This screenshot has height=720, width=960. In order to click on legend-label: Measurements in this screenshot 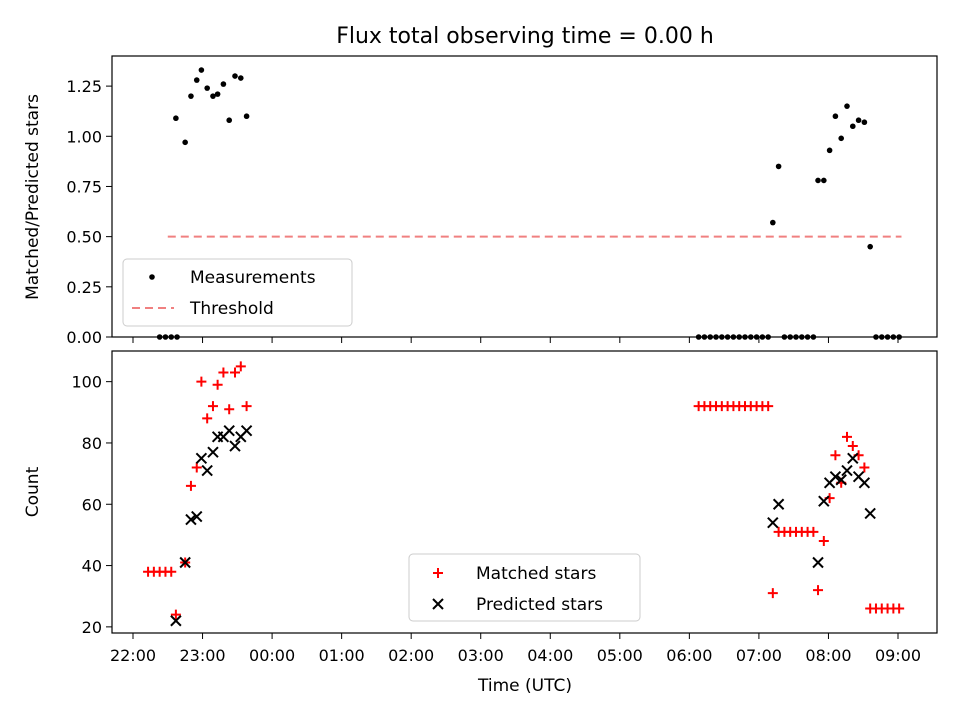, I will do `click(253, 278)`.